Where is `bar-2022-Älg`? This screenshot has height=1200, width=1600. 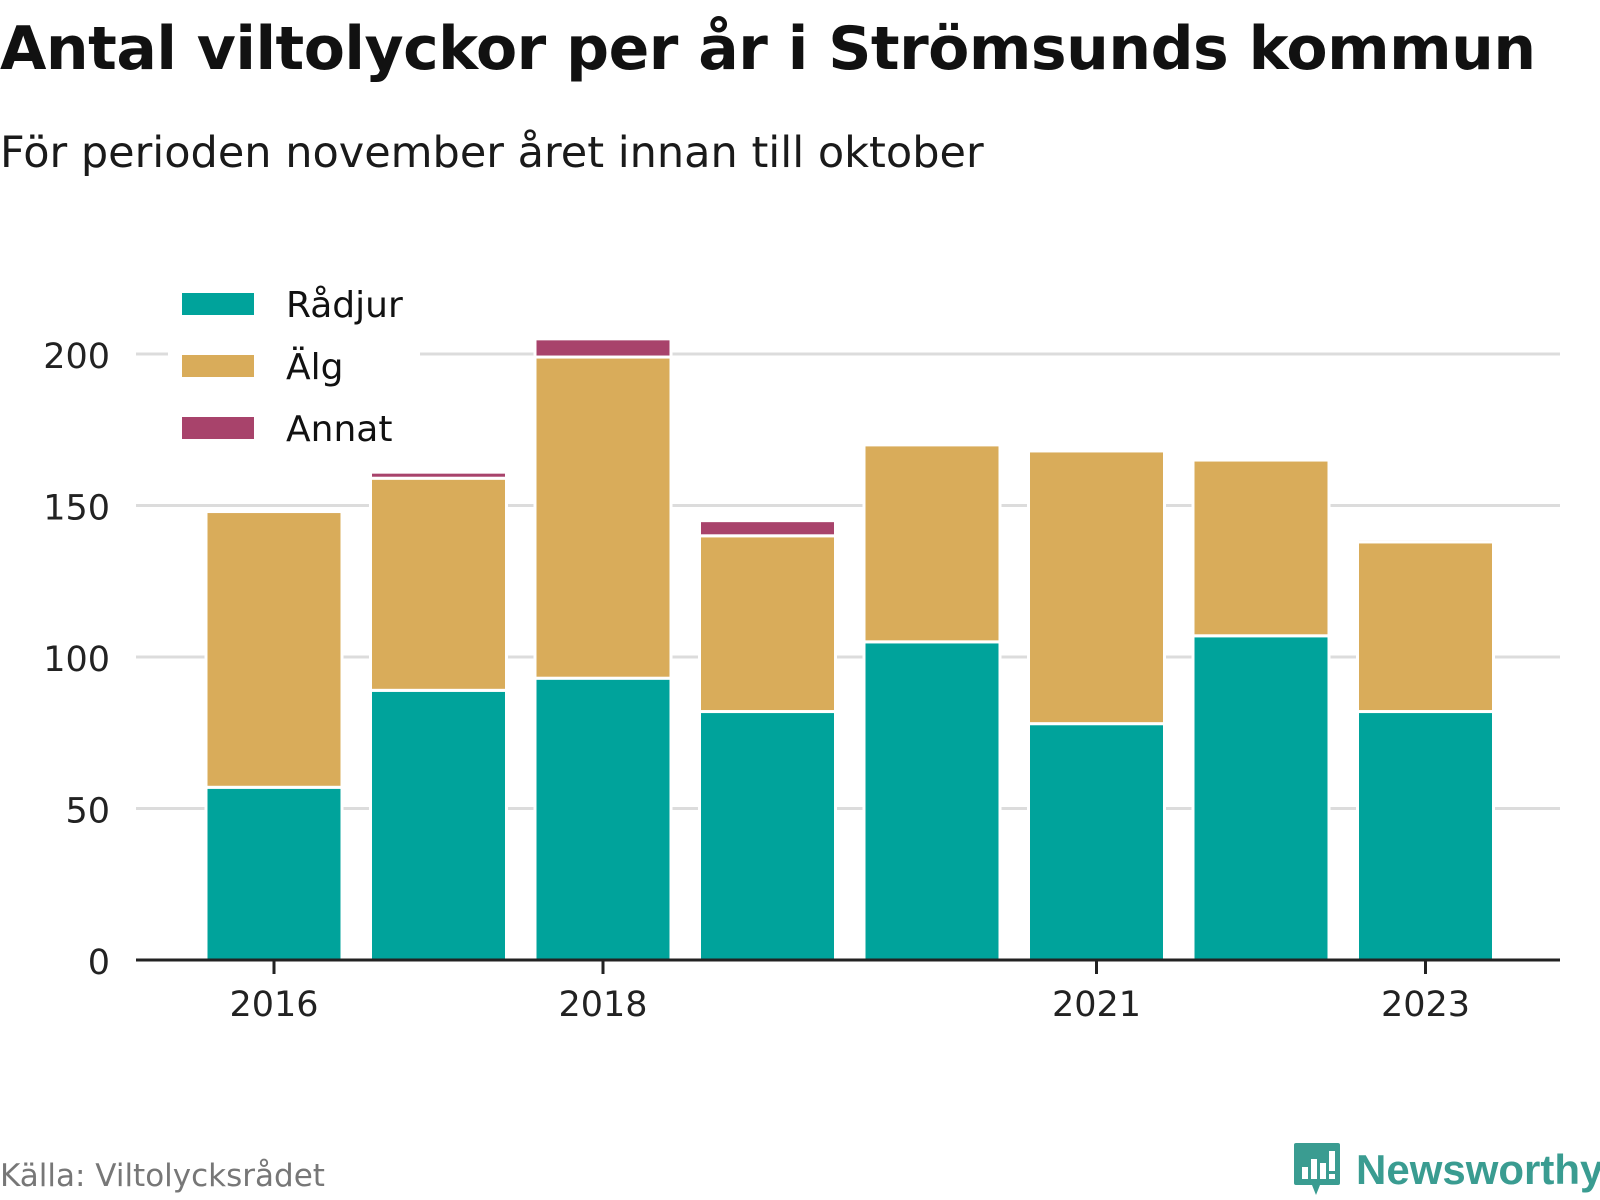
bar-2022-Älg is located at coordinates (1261, 548).